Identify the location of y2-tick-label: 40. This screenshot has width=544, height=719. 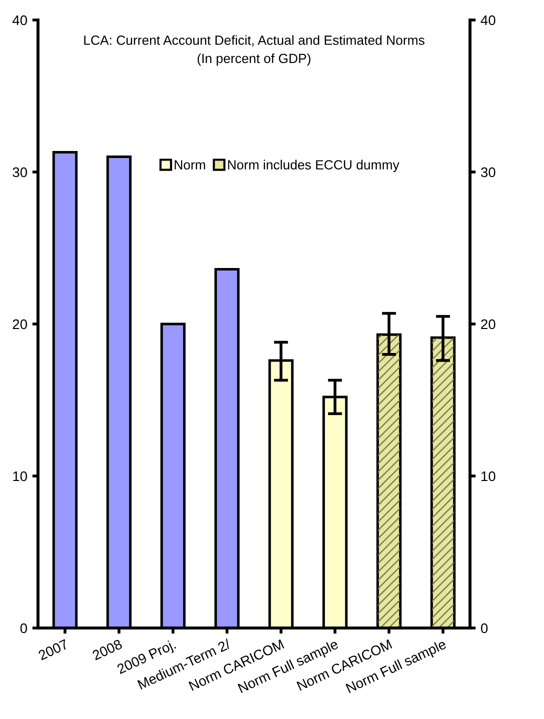
(488, 20).